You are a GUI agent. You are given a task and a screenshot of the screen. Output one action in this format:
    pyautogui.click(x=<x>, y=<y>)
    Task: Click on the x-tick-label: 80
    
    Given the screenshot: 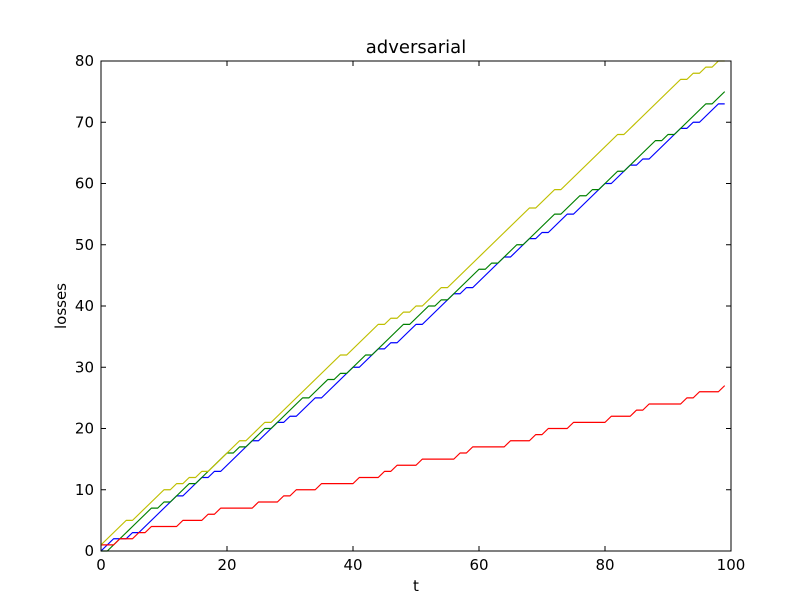 What is the action you would take?
    pyautogui.click(x=604, y=565)
    